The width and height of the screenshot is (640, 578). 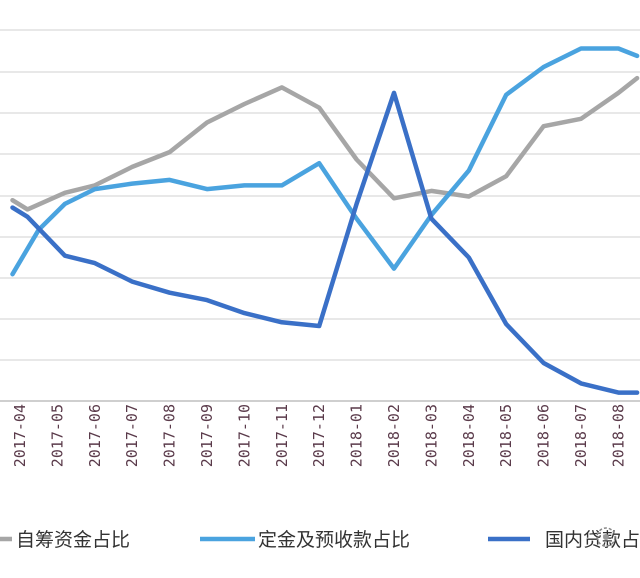 I want to click on x-tick-label: 2018-04, so click(x=469, y=435).